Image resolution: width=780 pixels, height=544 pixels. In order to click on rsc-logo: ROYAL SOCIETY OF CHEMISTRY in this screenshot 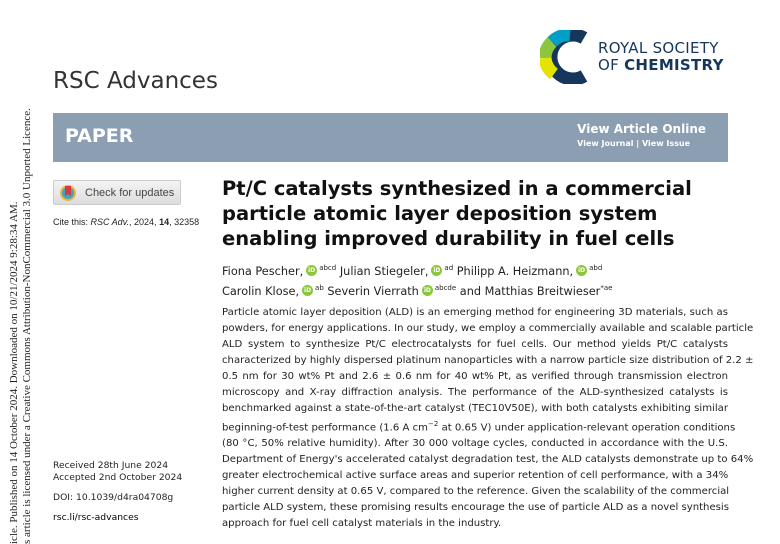, I will do `click(632, 57)`.